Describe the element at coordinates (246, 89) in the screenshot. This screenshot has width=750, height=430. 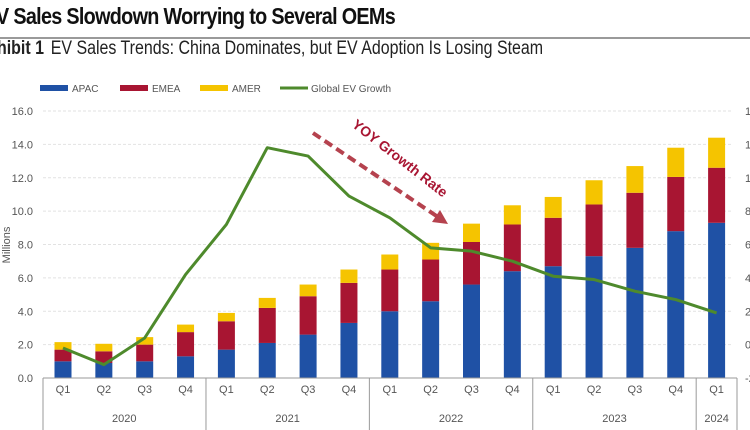
I see `legend-label: AMER` at that location.